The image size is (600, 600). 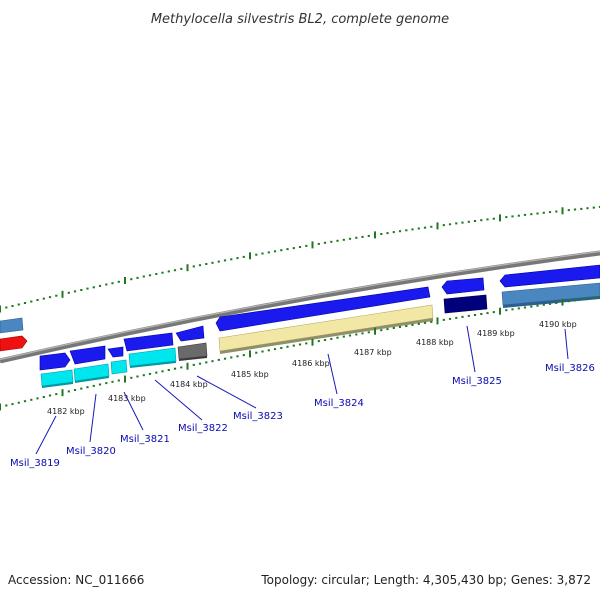 What do you see at coordinates (91, 451) in the screenshot?
I see `gene-label-msil-3820: Msil_3820` at bounding box center [91, 451].